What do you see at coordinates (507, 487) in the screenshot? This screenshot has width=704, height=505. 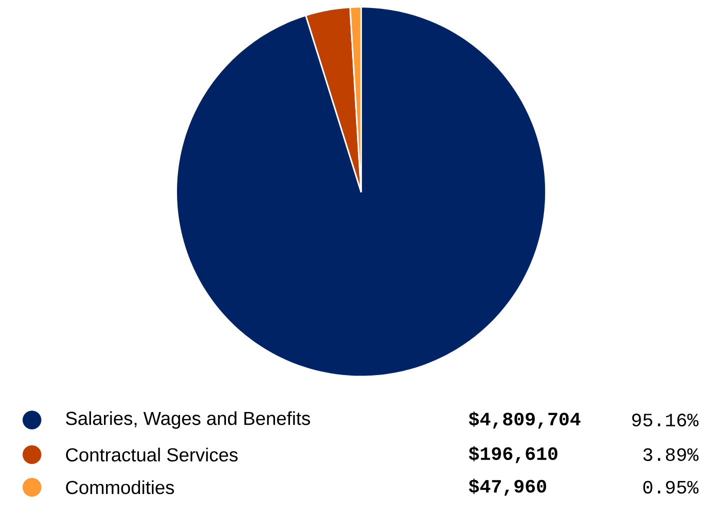 I see `data-label: $47,960` at bounding box center [507, 487].